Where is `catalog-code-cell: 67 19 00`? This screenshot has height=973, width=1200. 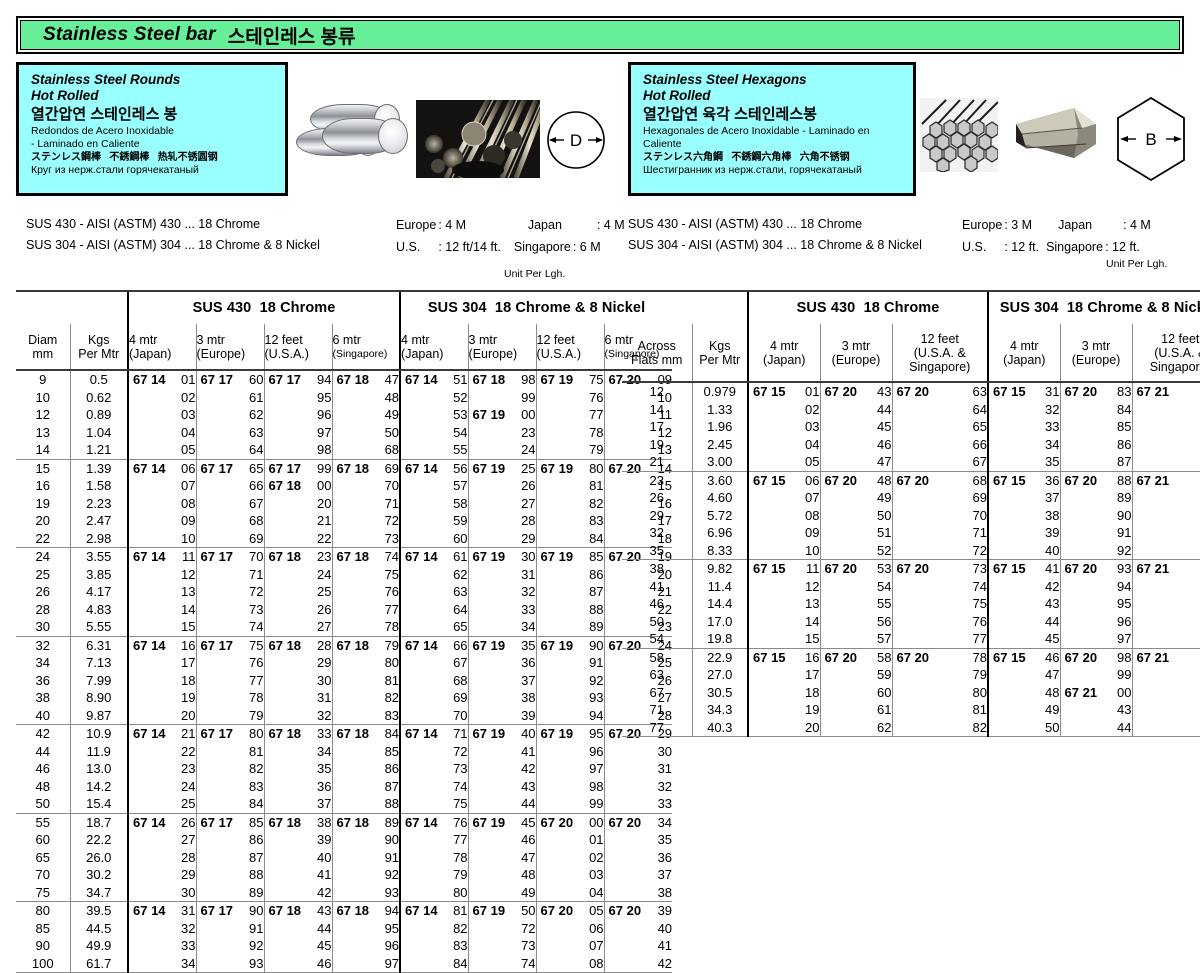
catalog-code-cell: 67 19 00 is located at coordinates (502, 415).